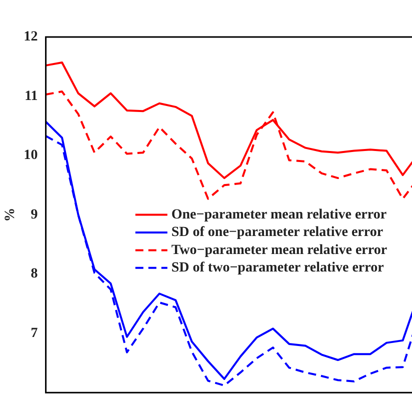  What do you see at coordinates (34, 333) in the screenshot?
I see `y-tick-label: 7` at bounding box center [34, 333].